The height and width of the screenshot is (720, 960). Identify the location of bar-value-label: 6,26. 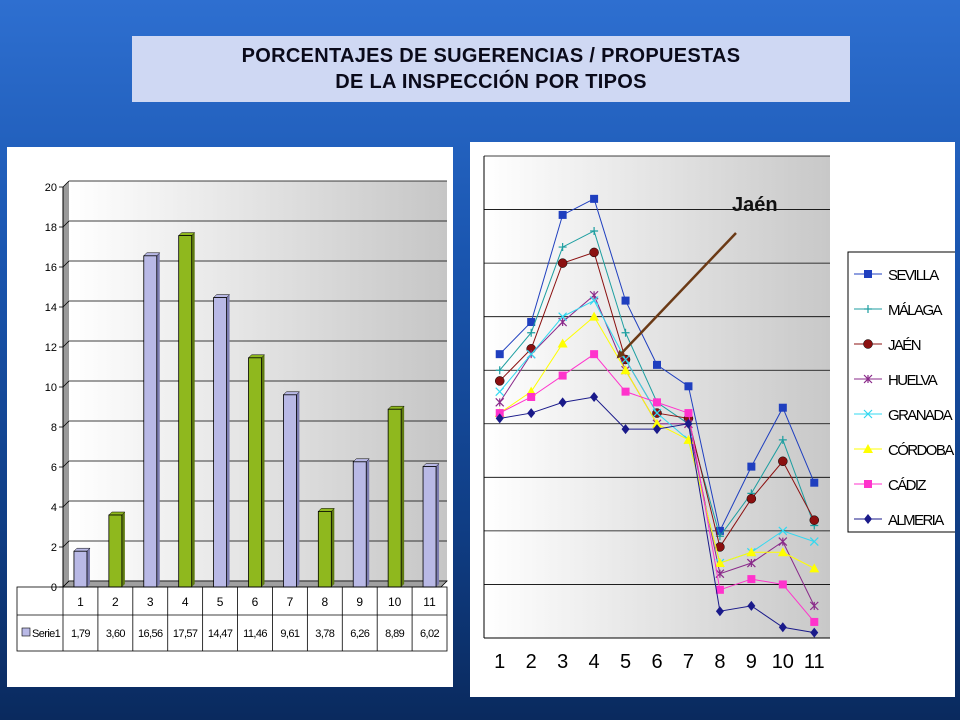
(359, 634).